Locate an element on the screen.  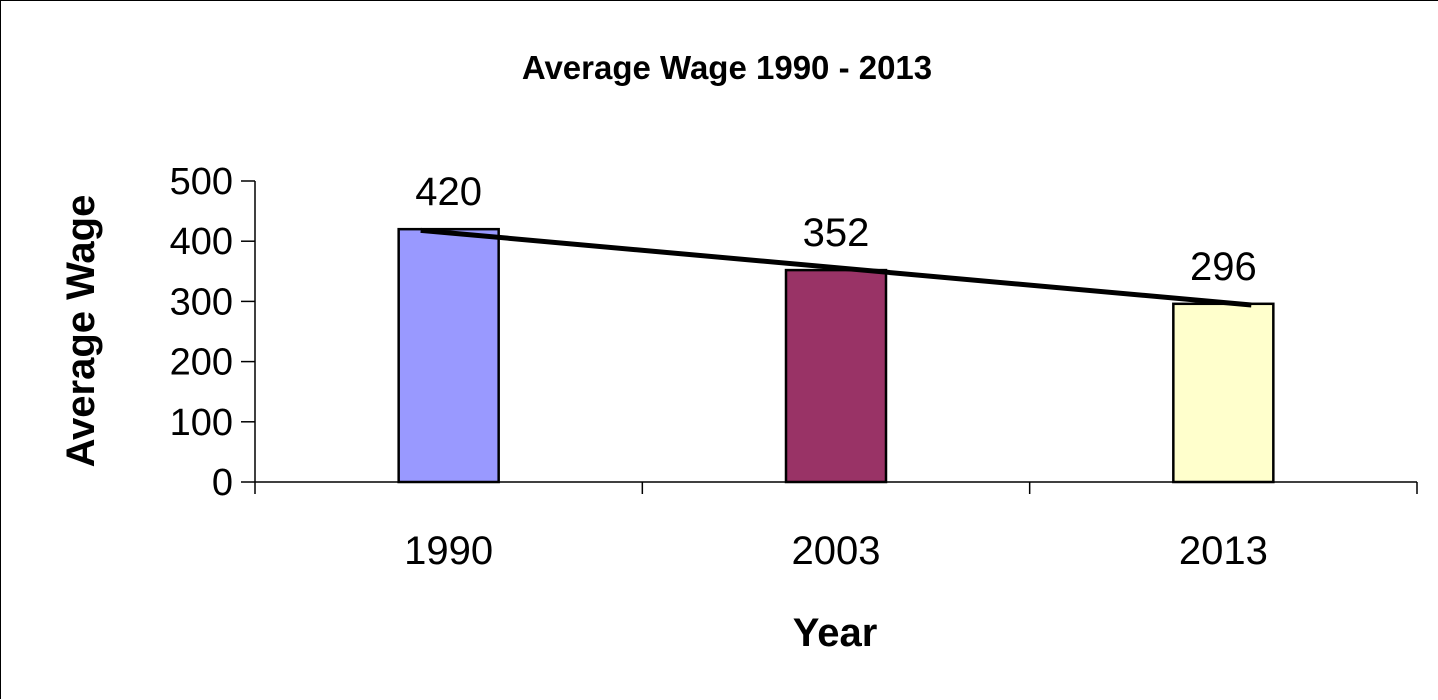
data-label: 420 is located at coordinates (448, 192).